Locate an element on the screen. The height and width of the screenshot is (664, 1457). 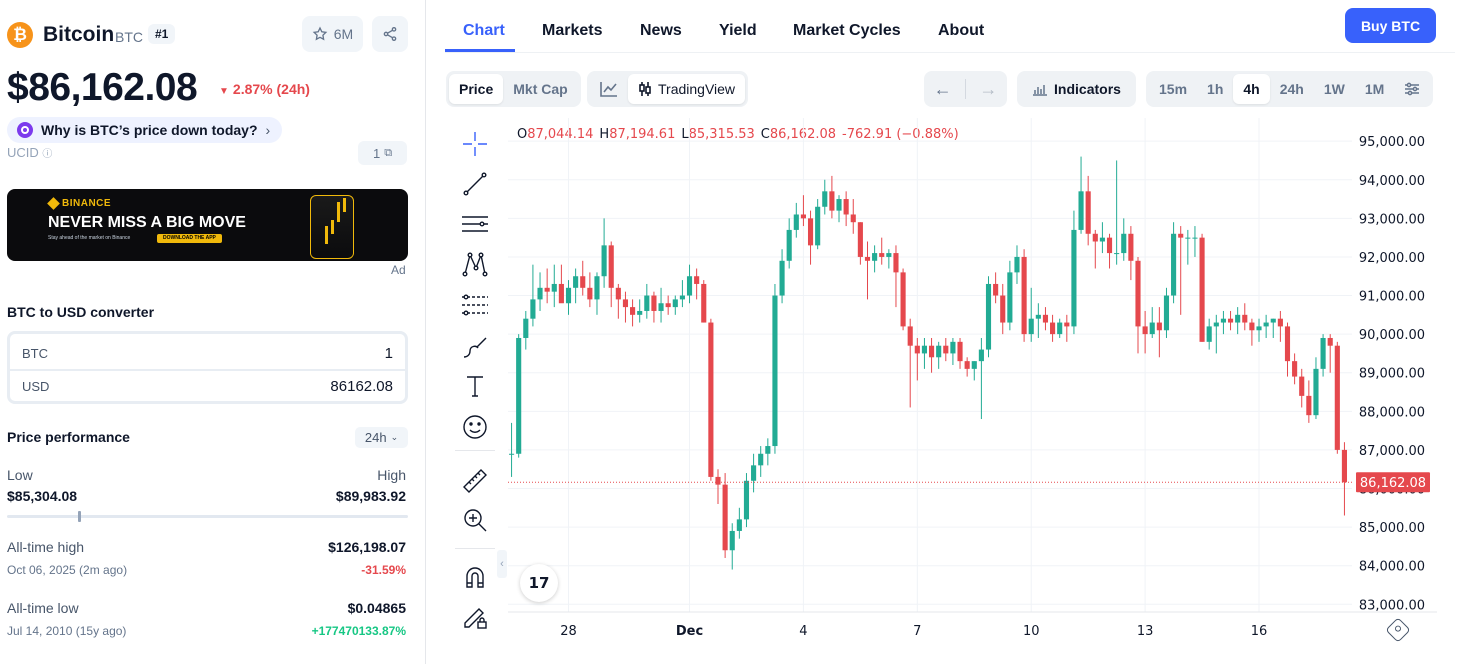
candlestick-icon is located at coordinates (645, 89).